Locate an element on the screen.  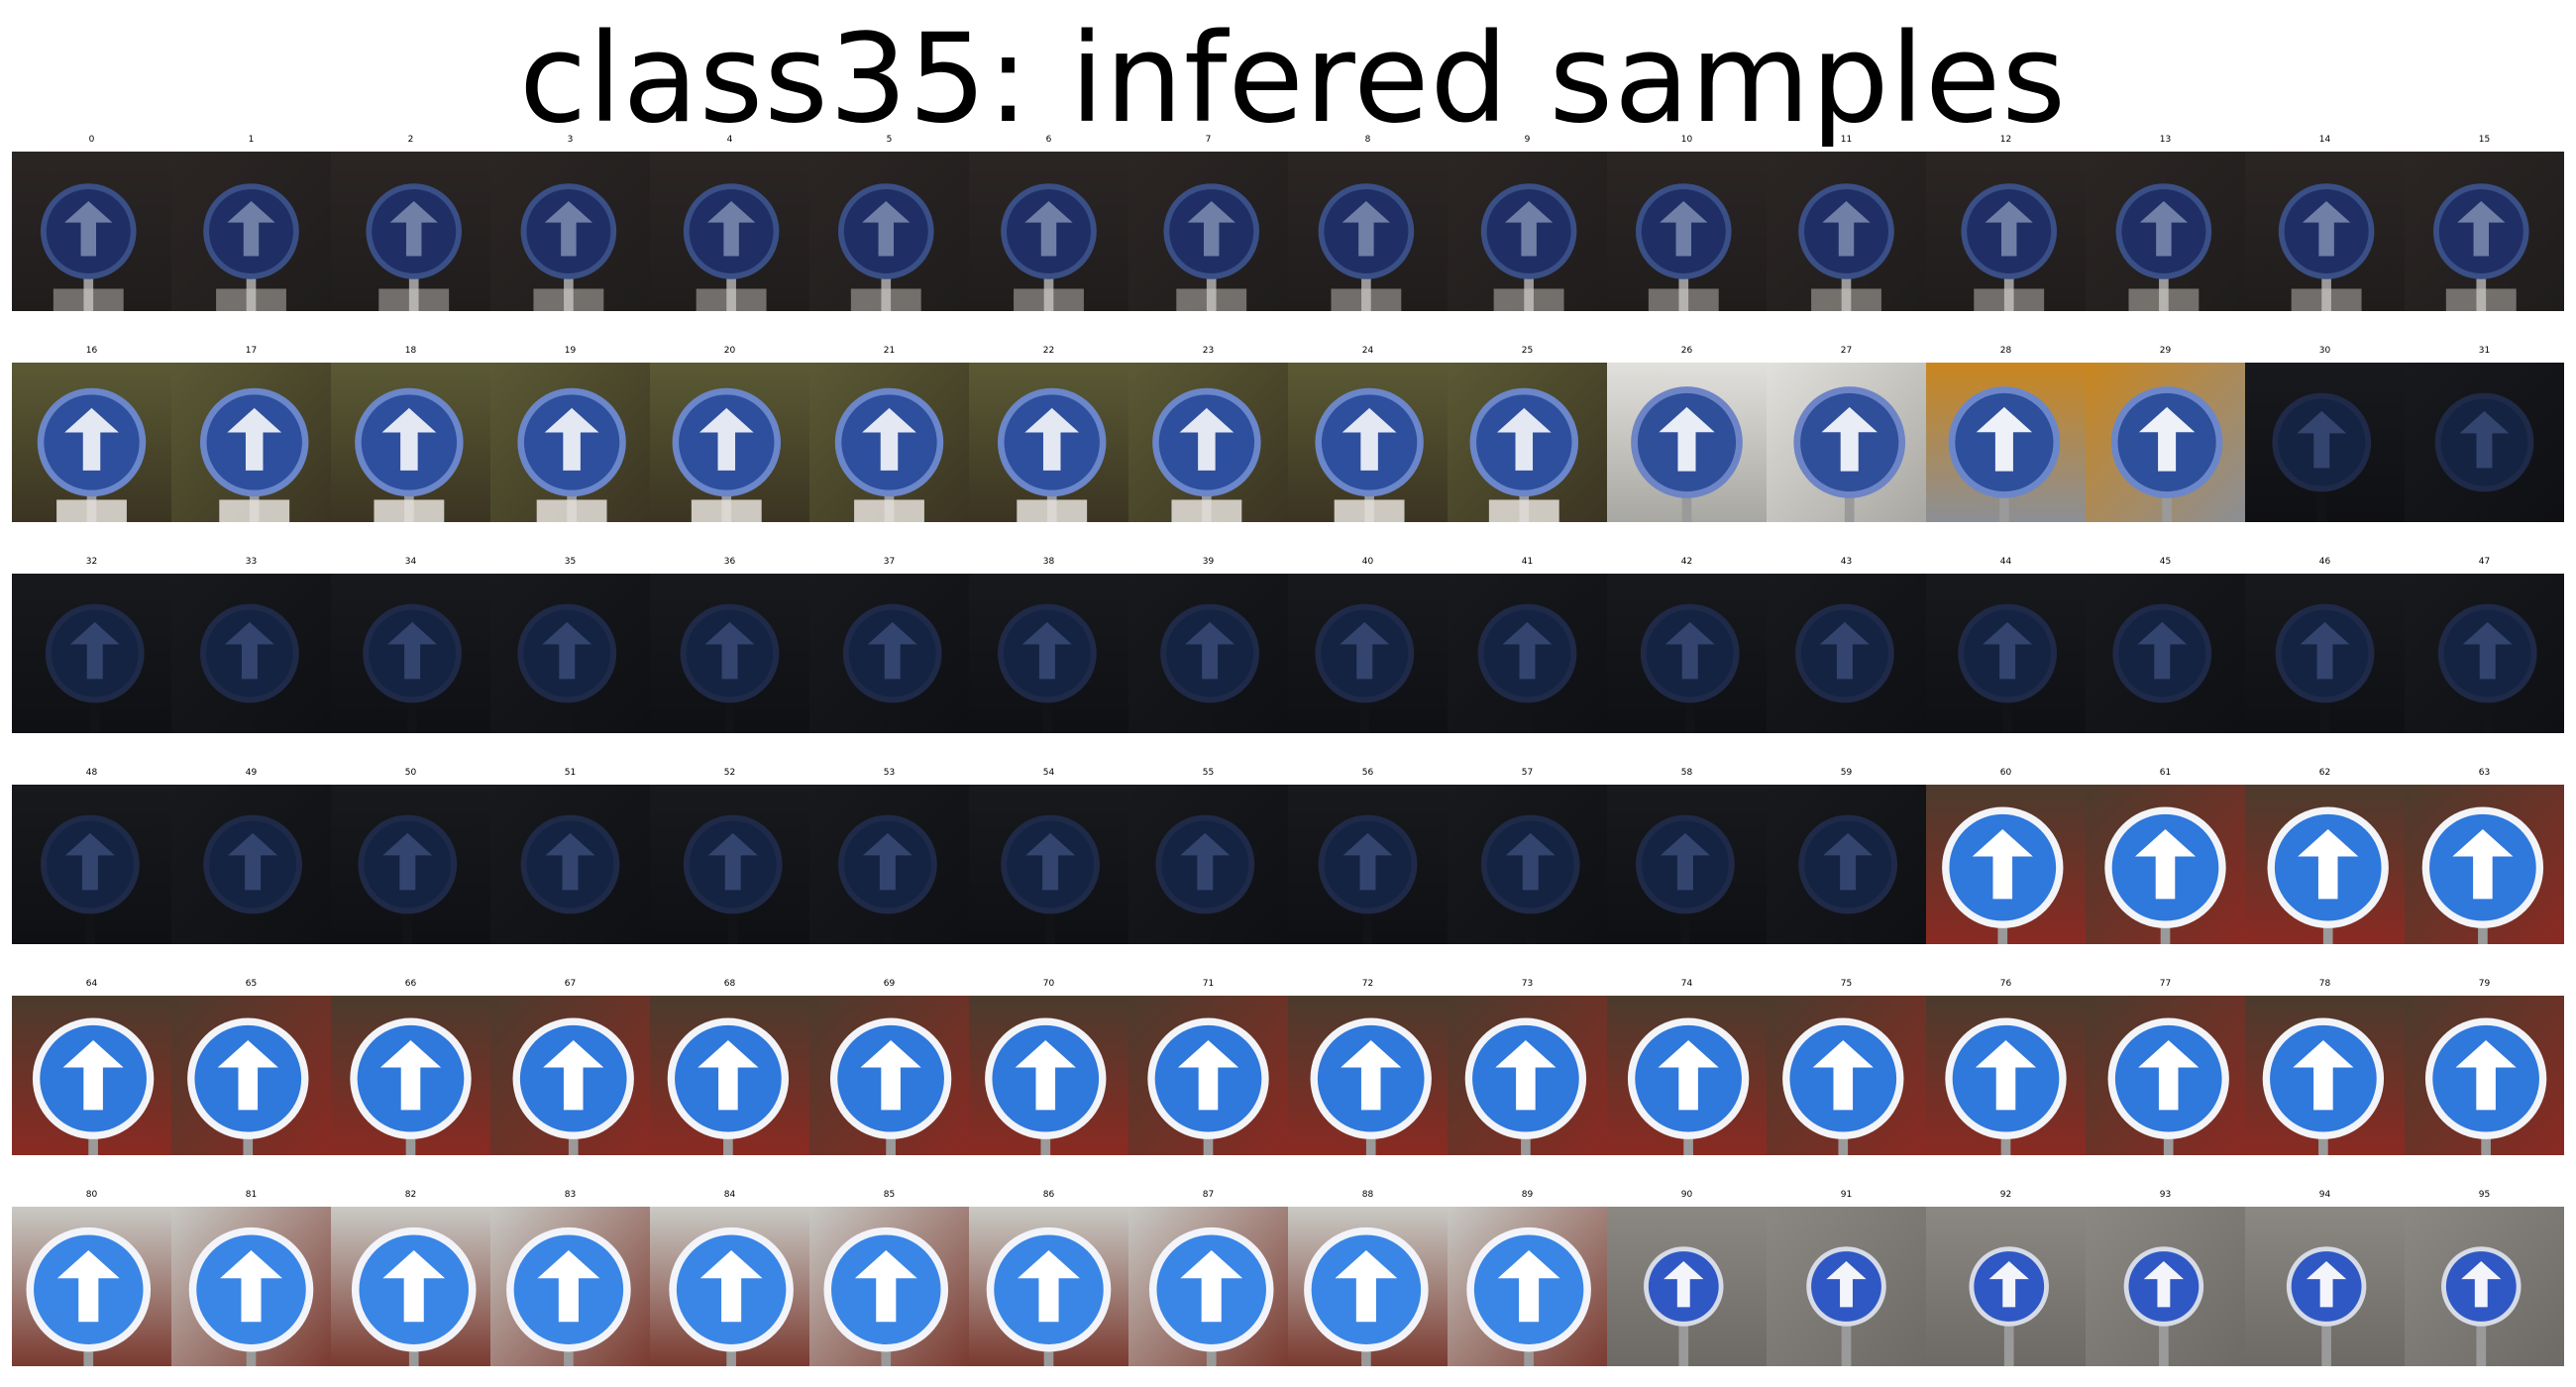
sample-cell: 55 is located at coordinates (1208, 857).